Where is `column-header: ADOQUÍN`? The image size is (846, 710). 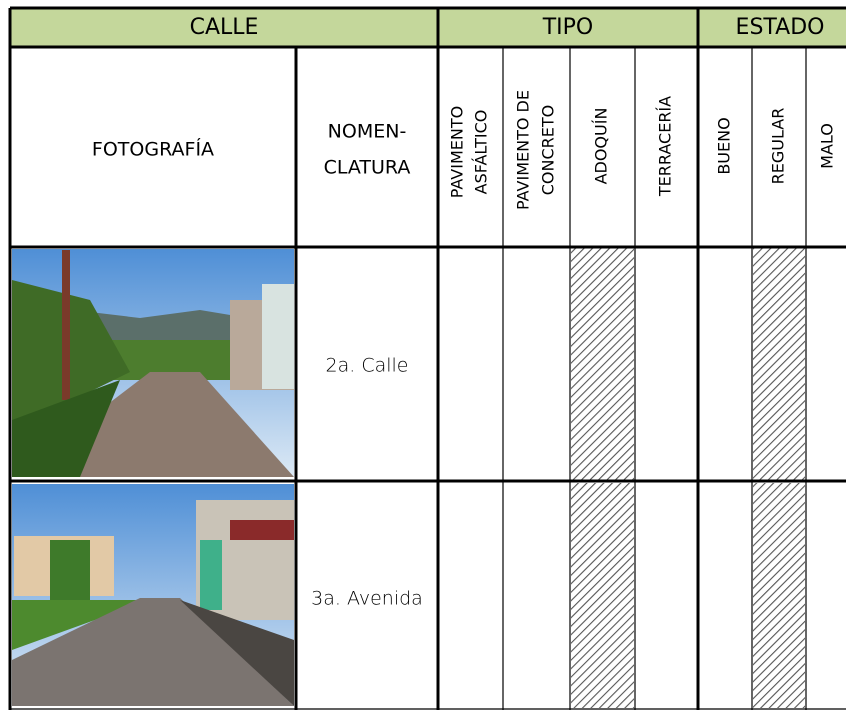 column-header: ADOQUÍN is located at coordinates (601, 146).